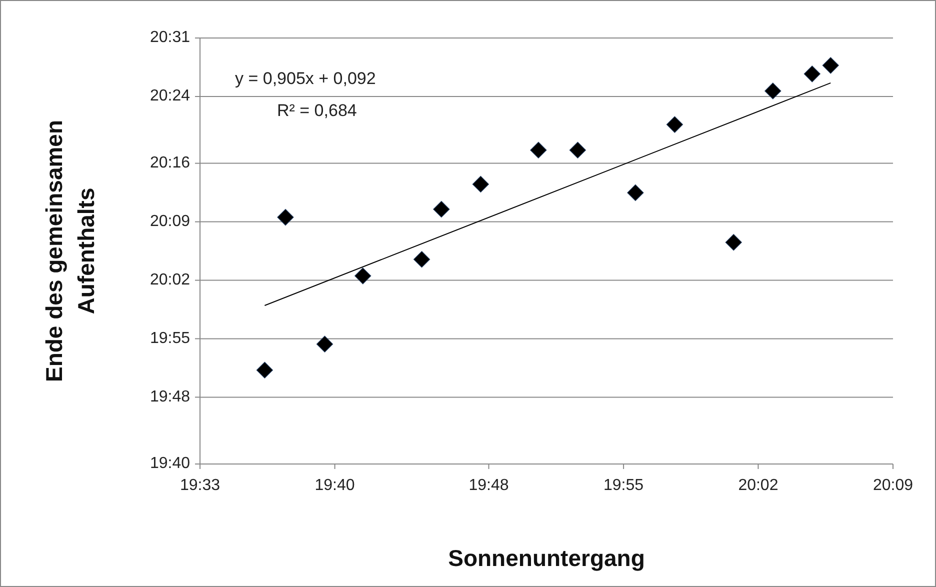 The height and width of the screenshot is (587, 936). I want to click on y-tick-label: 19:55, so click(170, 338).